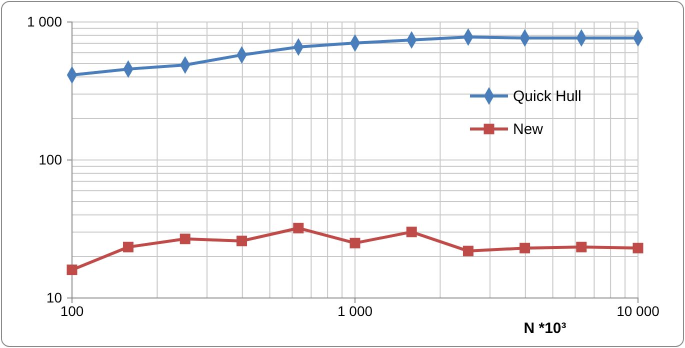 The height and width of the screenshot is (348, 685). What do you see at coordinates (54, 297) in the screenshot?
I see `y-tick-label: 10` at bounding box center [54, 297].